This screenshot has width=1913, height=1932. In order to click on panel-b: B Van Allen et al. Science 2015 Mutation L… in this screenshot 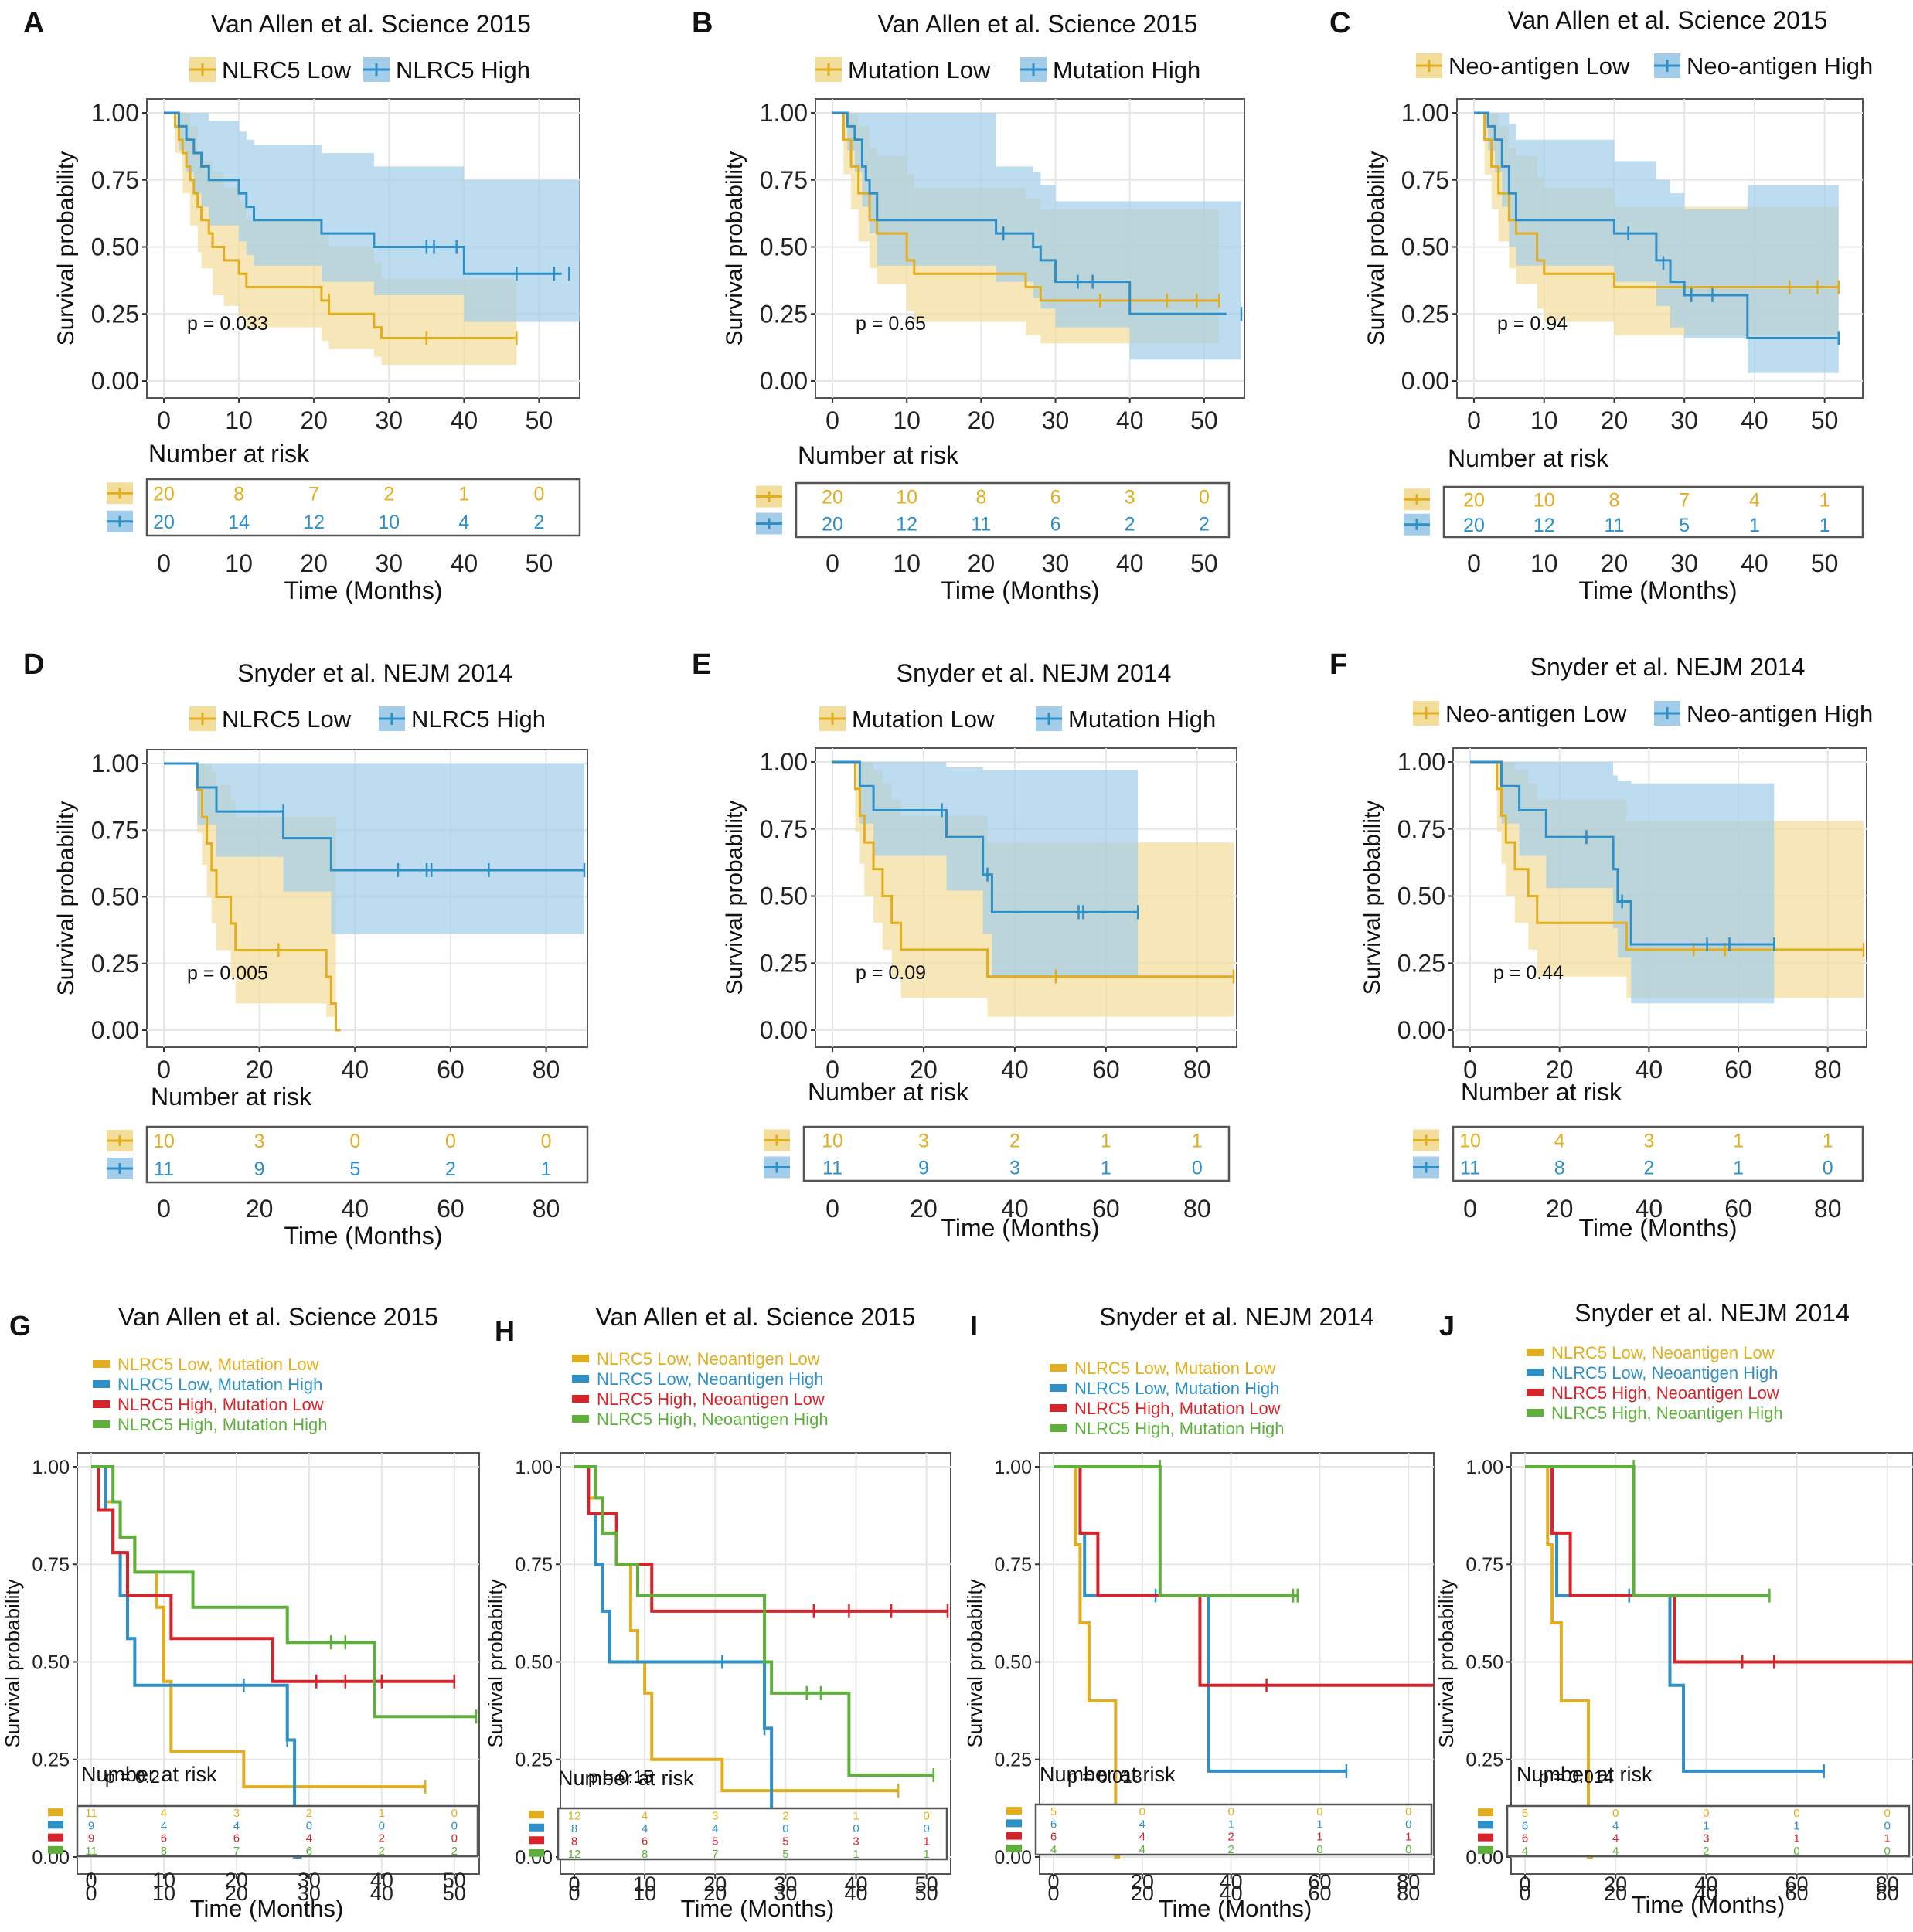, I will do `click(968, 305)`.